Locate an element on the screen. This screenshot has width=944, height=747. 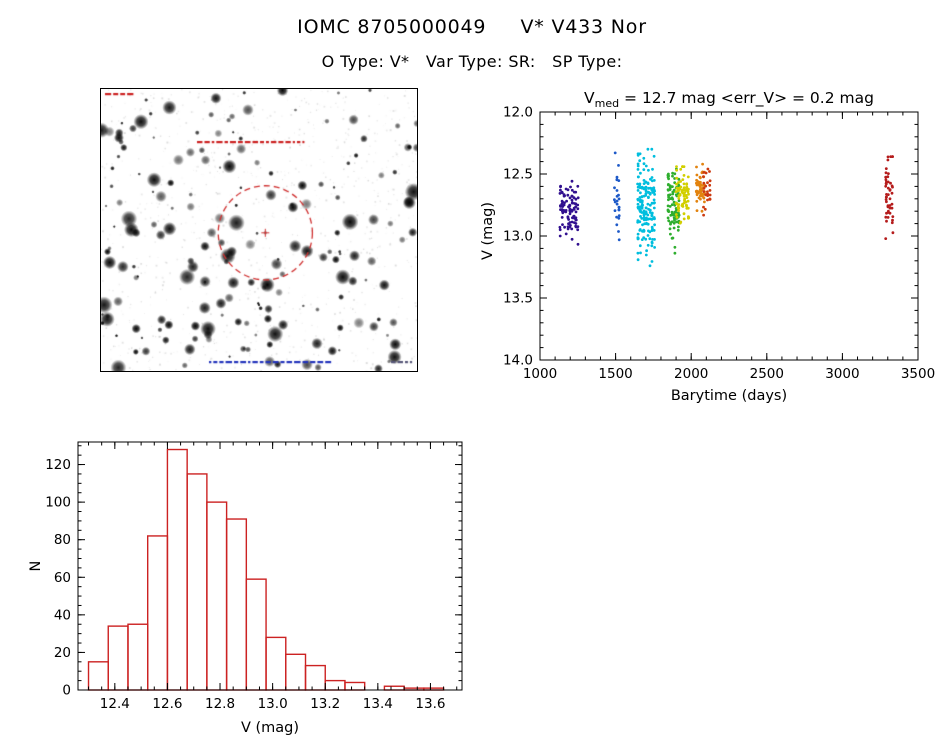
lightcurve-title: Vmed = 12.7 mag <err_V> = 0.2 mag is located at coordinates (729, 99).